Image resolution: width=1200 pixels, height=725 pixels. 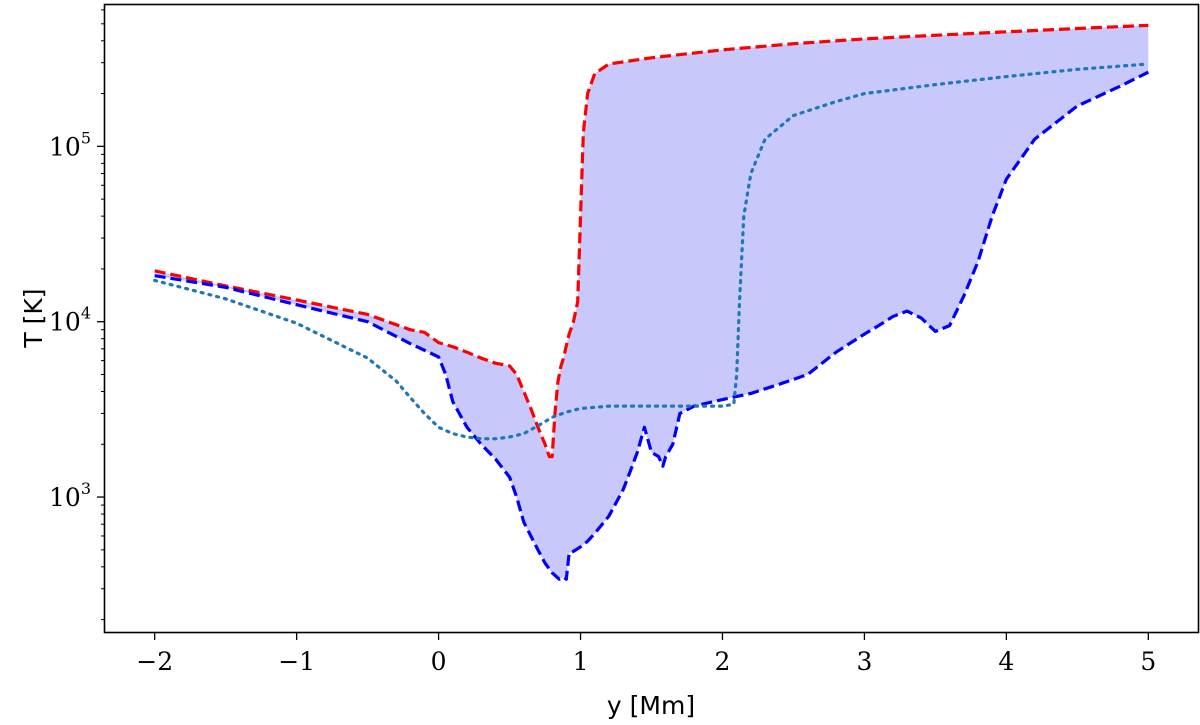 I want to click on x-tick-label: 4, so click(x=1006, y=661).